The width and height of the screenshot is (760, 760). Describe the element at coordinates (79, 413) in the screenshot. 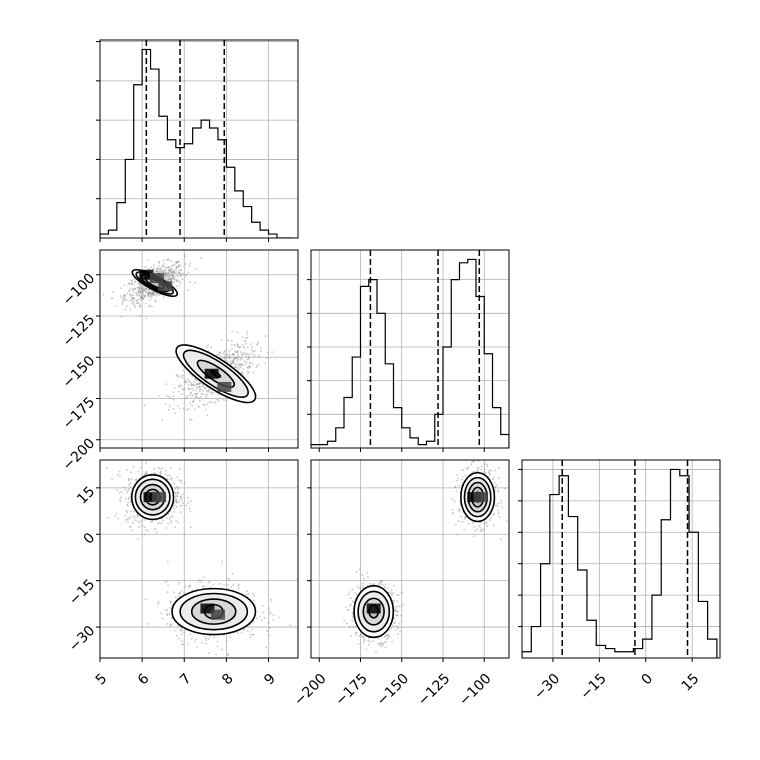

I see `y-tick-label: −175` at that location.